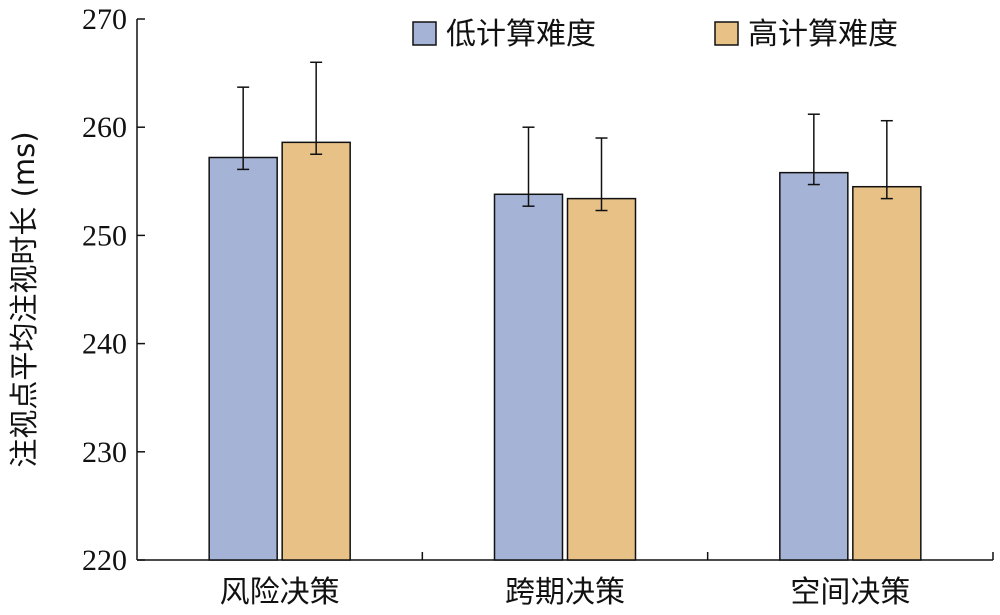 This screenshot has width=1000, height=615. What do you see at coordinates (655, 34) in the screenshot?
I see `chart-legend: 低计算难度 高计算难度` at bounding box center [655, 34].